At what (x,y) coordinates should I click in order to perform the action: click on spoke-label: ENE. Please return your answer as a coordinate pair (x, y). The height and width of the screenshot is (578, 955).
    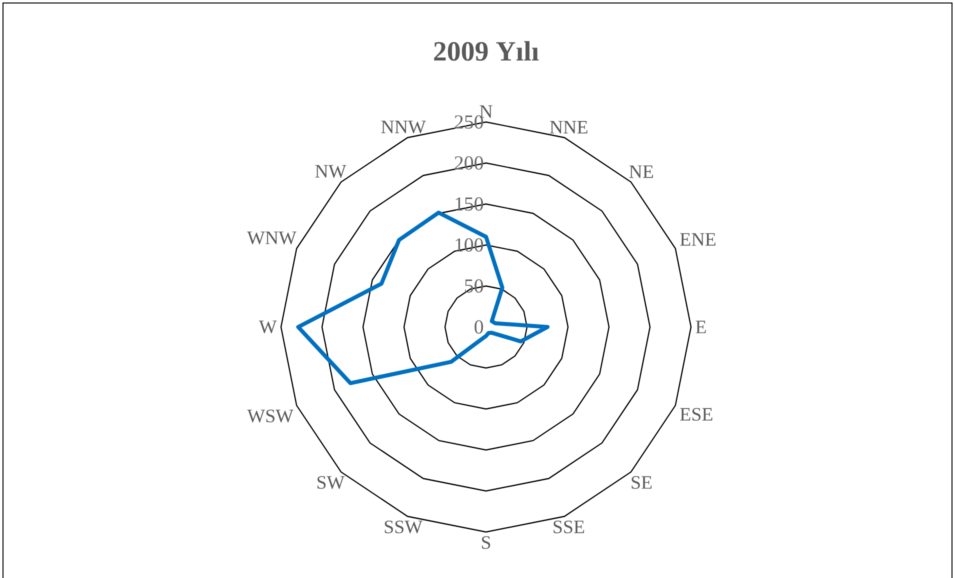
    Looking at the image, I should click on (698, 239).